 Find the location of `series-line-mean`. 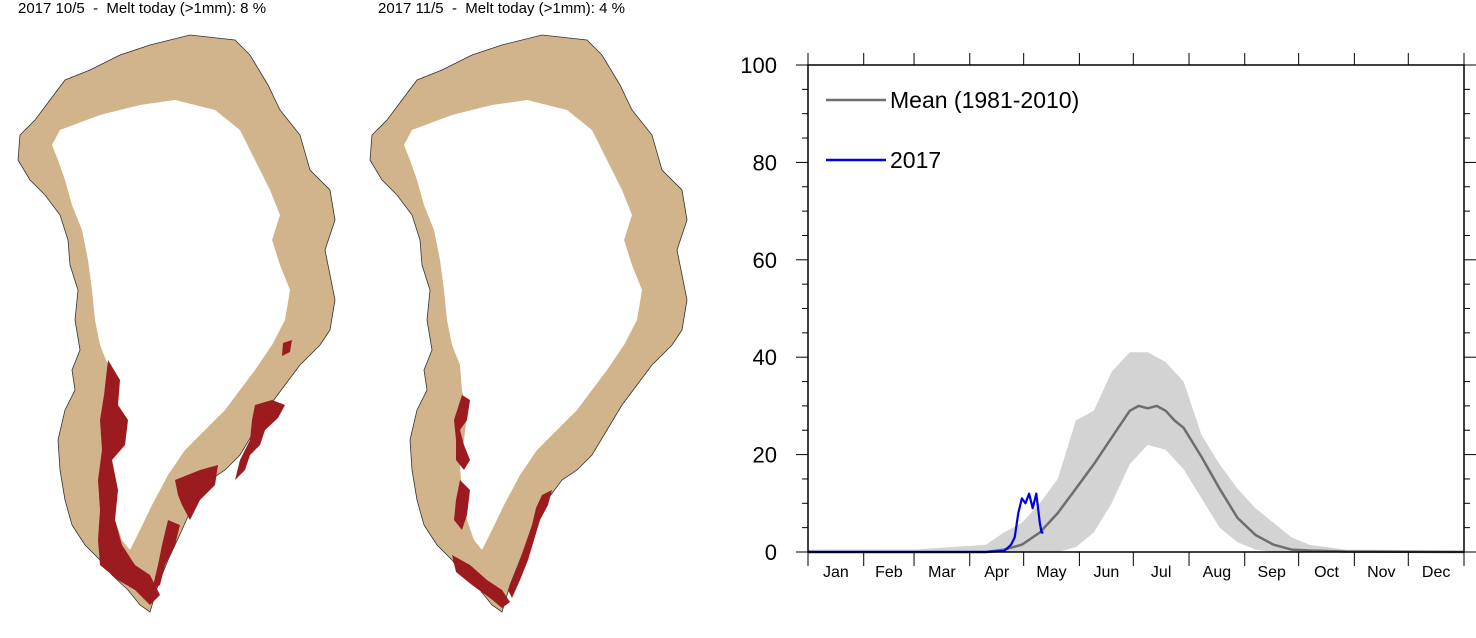

series-line-mean is located at coordinates (1136, 479).